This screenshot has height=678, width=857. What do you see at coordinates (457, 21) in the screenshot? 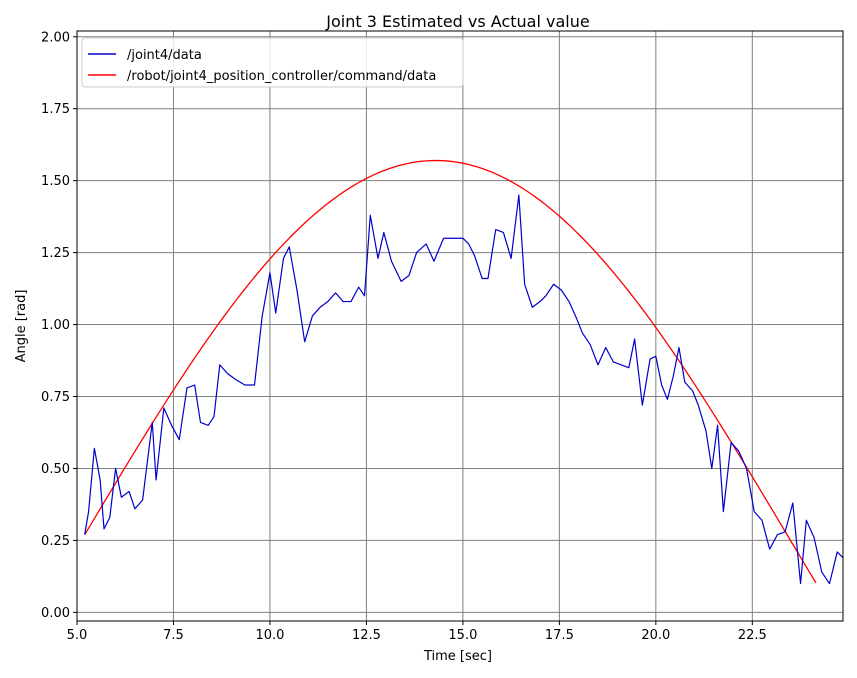
I see `chart-title: Joint 3 Estimated vs Actual value` at bounding box center [457, 21].